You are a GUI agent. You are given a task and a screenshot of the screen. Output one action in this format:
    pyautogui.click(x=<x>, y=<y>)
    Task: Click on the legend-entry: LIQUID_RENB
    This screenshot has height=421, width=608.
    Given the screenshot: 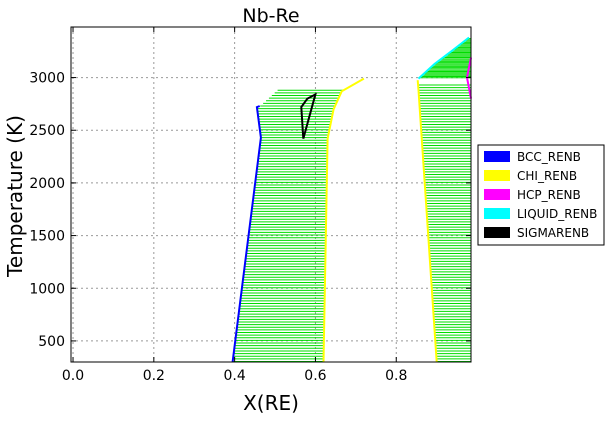 What is the action you would take?
    pyautogui.click(x=557, y=214)
    